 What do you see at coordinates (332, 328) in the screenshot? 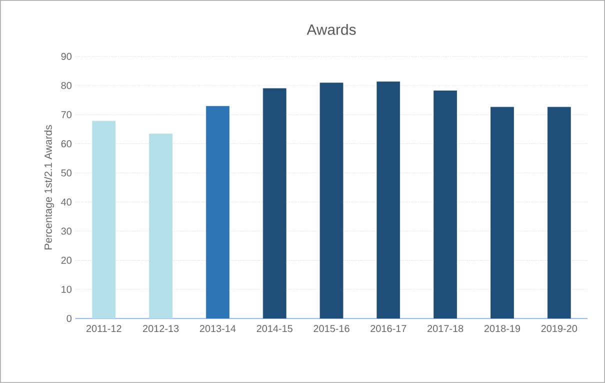
I see `x-tick-label: 2015-16` at bounding box center [332, 328].